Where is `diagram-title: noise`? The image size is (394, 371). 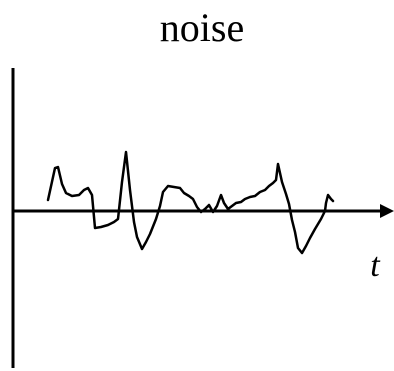
diagram-title: noise is located at coordinates (202, 27).